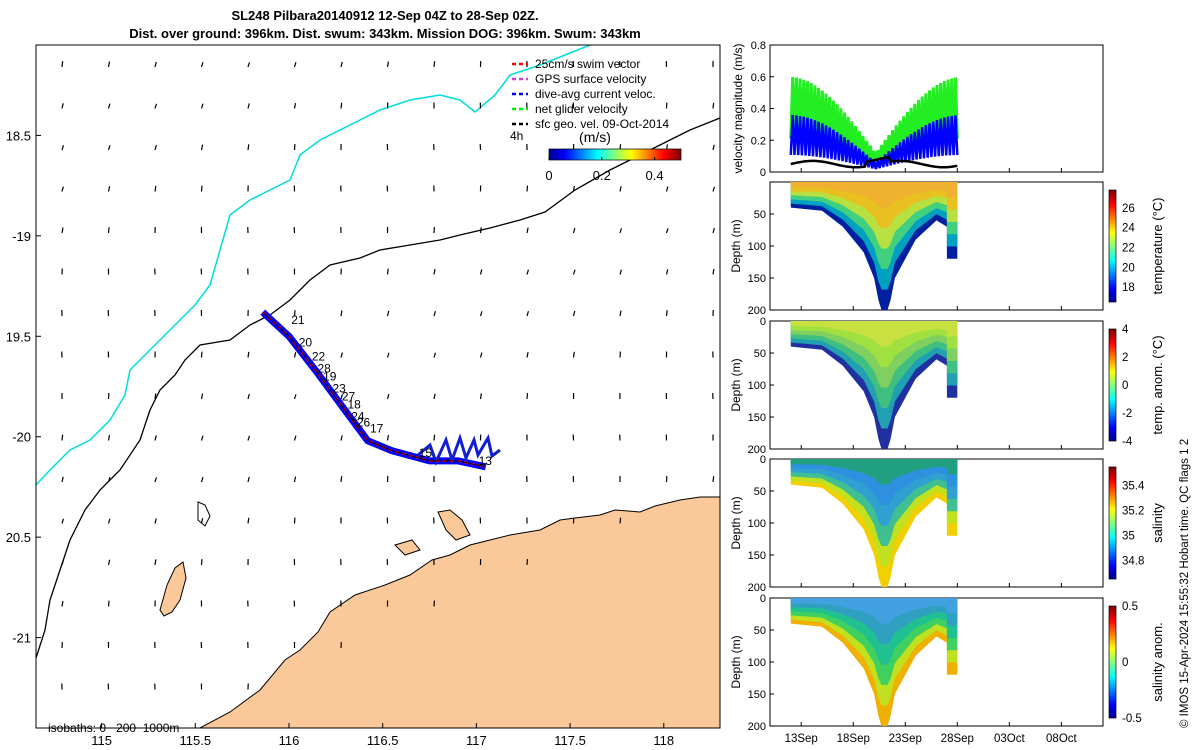  Describe the element at coordinates (1128, 248) in the screenshot. I see `cb-tick-label: 22` at that location.